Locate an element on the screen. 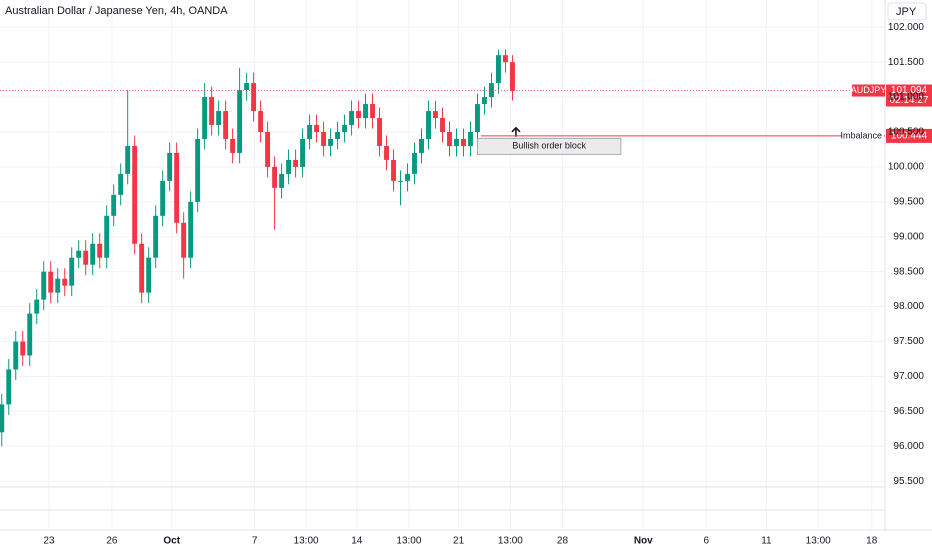 This screenshot has width=932, height=550. currency-label: JPY is located at coordinates (906, 12).